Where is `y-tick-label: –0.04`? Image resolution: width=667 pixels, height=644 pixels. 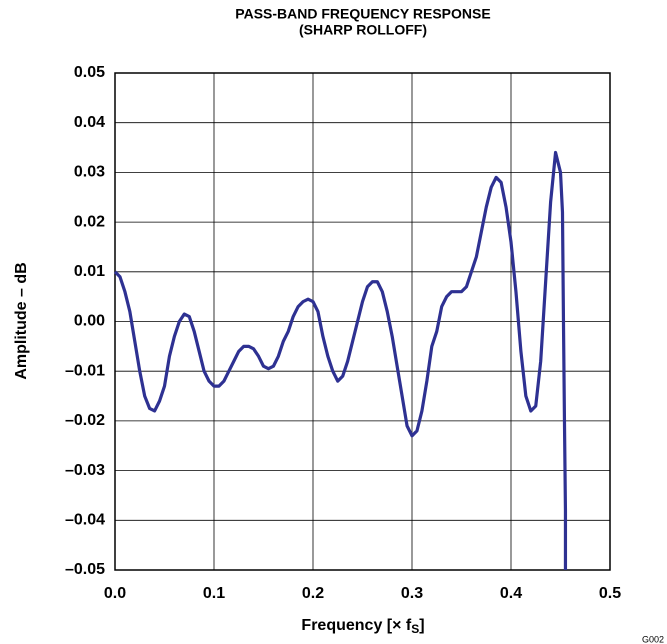
y-tick-label: –0.04 is located at coordinates (85, 520).